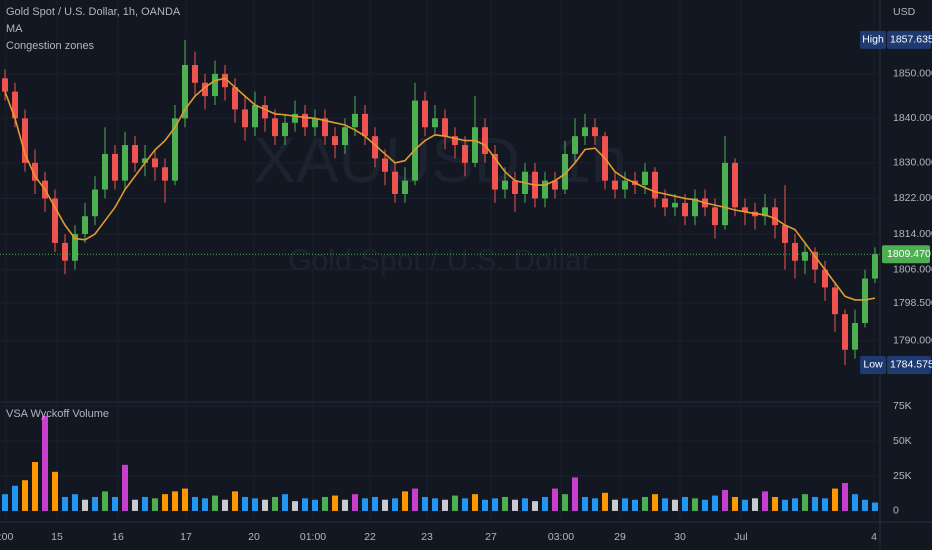  Describe the element at coordinates (912, 118) in the screenshot. I see `y-tick-label: 1840.000` at that location.